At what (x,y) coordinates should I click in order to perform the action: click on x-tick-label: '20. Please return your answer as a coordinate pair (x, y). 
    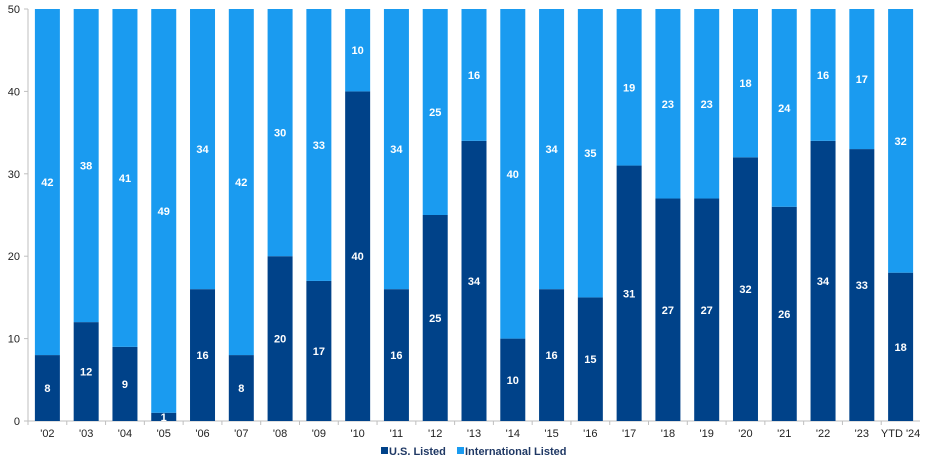
    Looking at the image, I should click on (745, 434).